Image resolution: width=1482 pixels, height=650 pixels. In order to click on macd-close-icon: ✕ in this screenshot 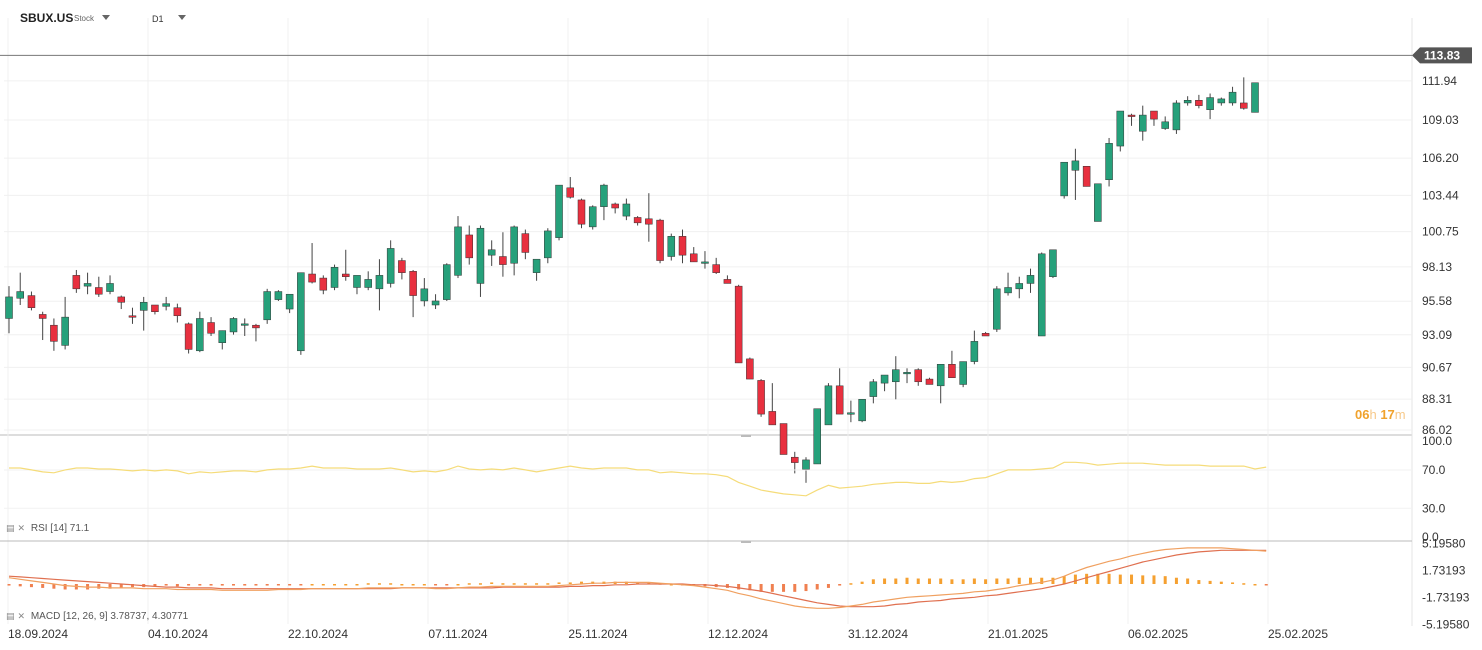, I will do `click(21, 616)`.